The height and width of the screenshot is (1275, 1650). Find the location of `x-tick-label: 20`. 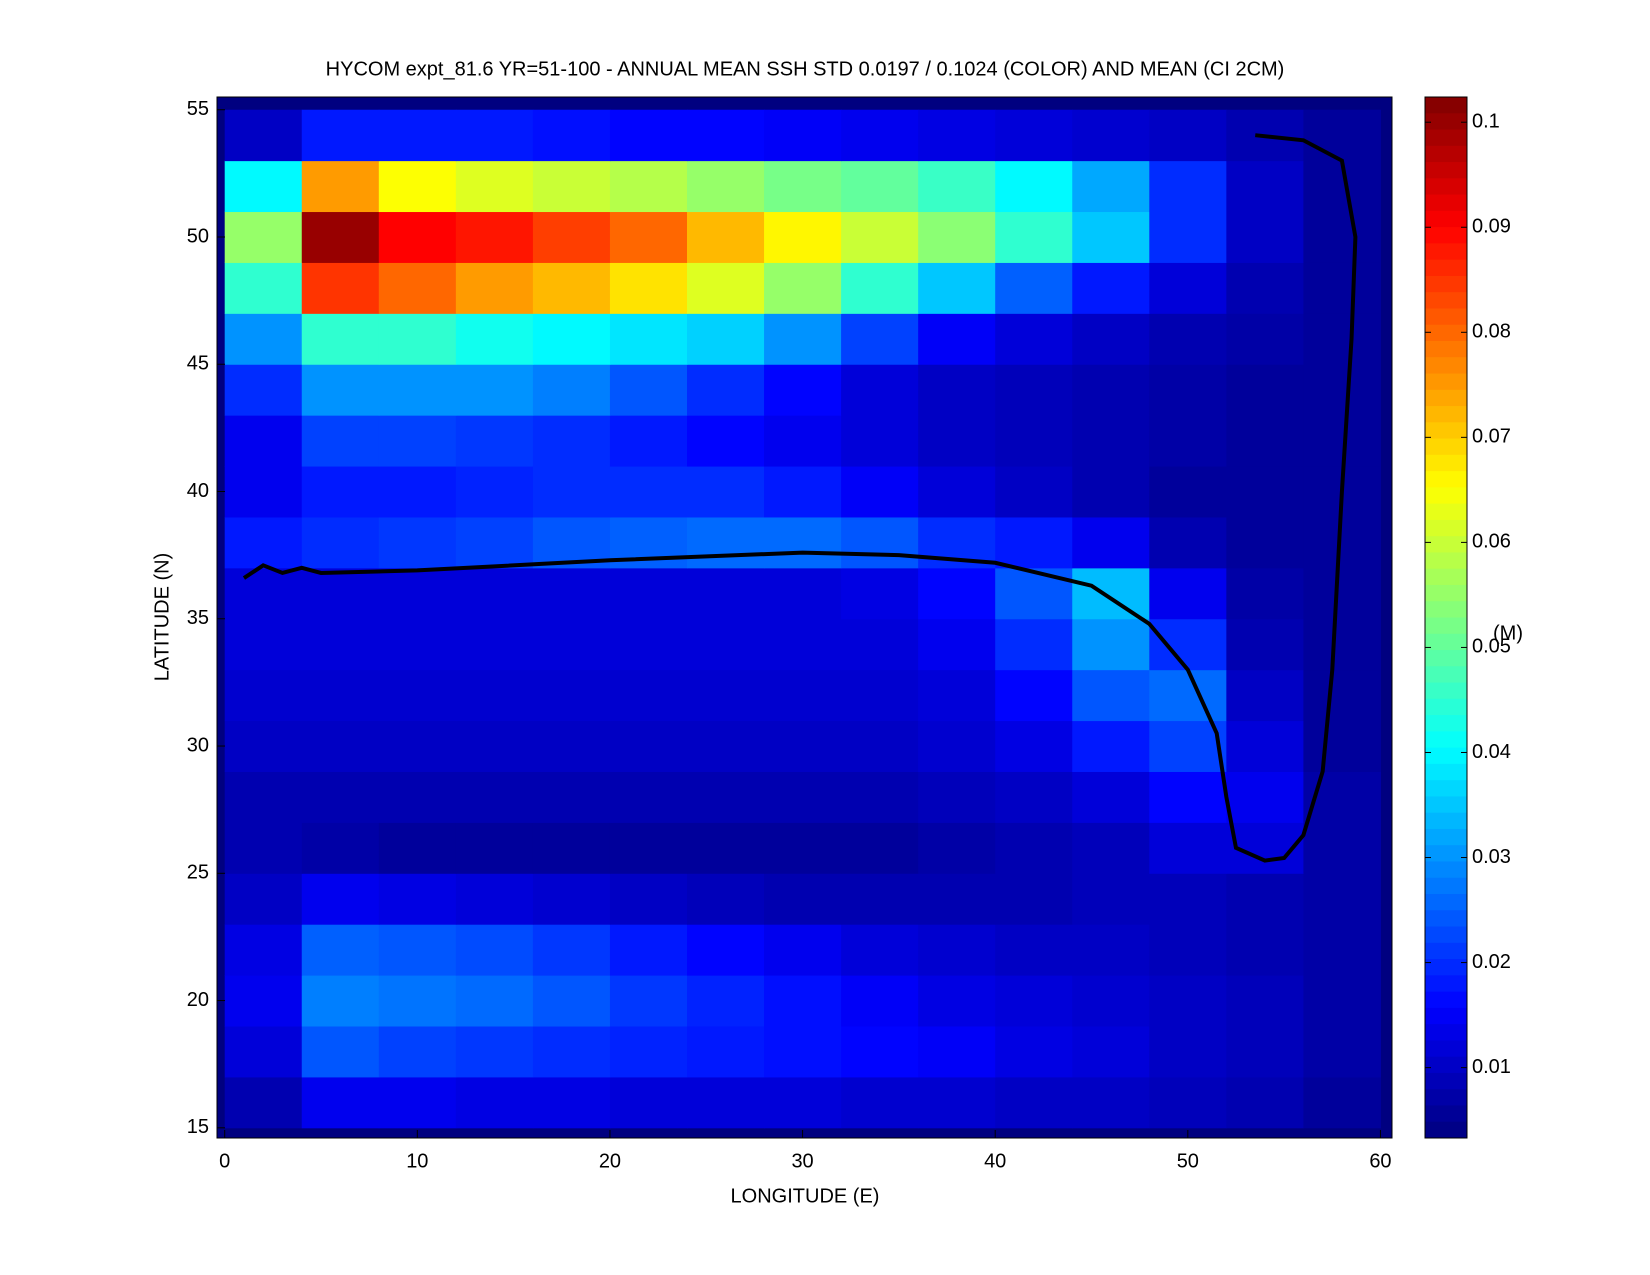

x-tick-label: 20 is located at coordinates (610, 1161).